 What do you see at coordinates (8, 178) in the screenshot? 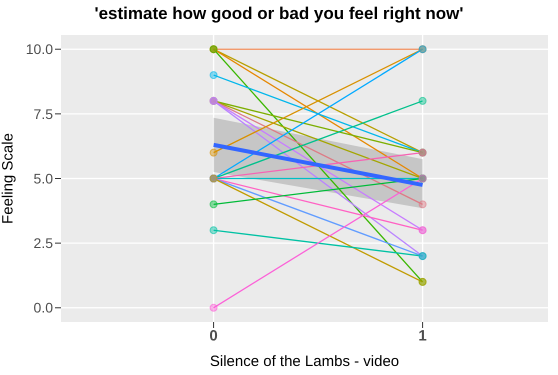
I see `y-axis-title: Feeling Scale` at bounding box center [8, 178].